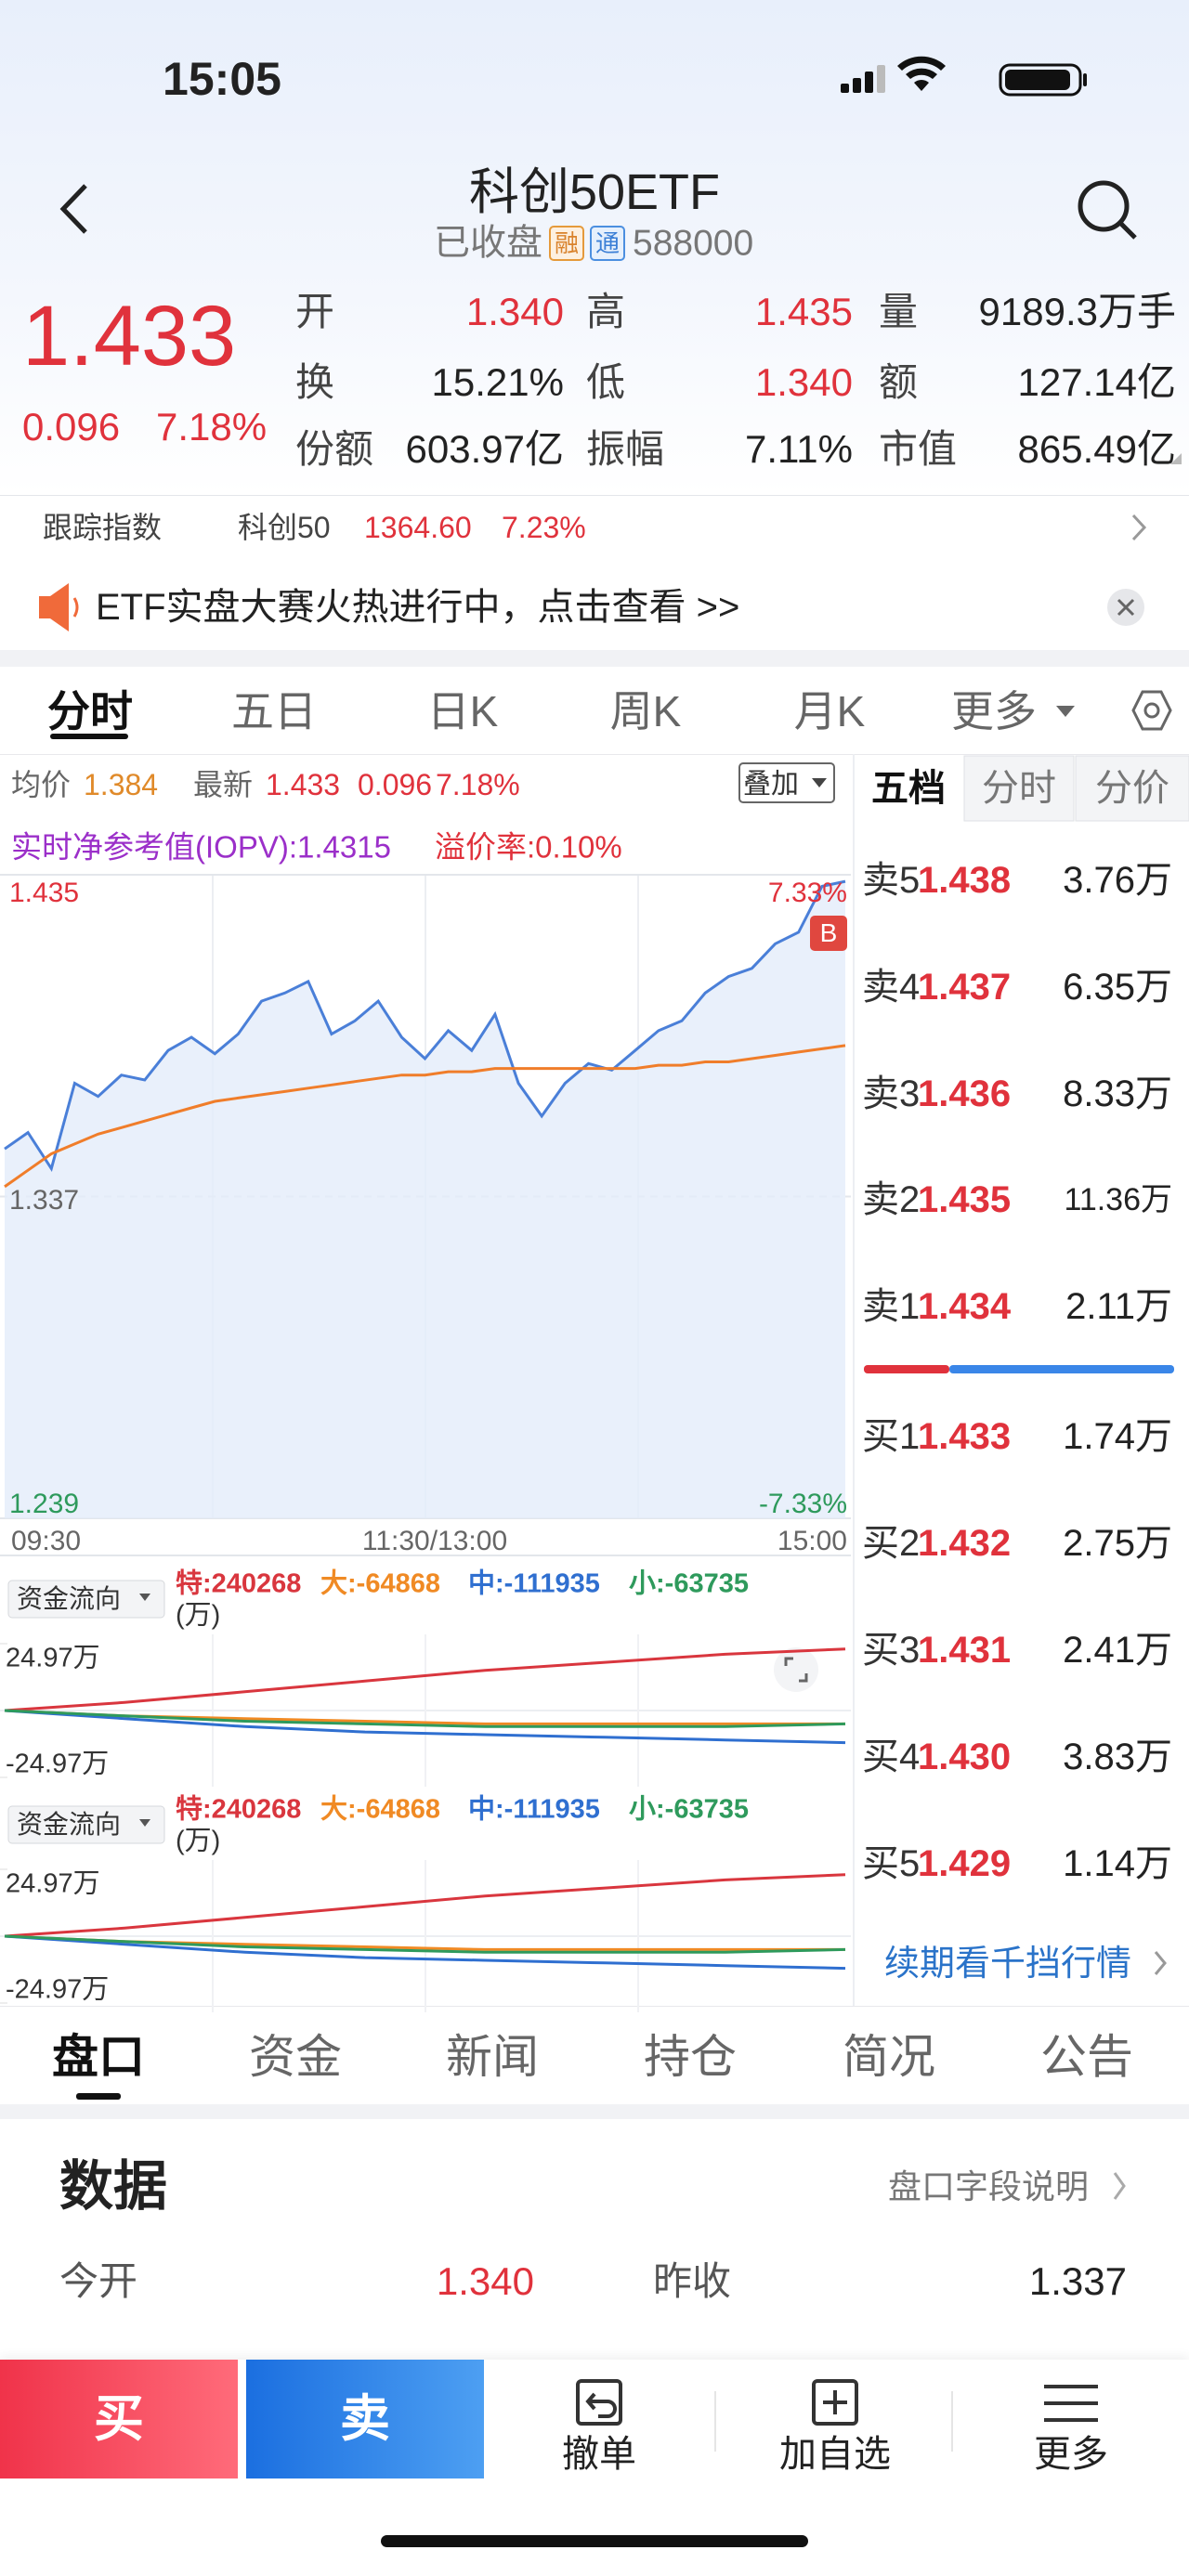 The width and height of the screenshot is (1189, 2576). I want to click on chart-tab: 更多, so click(994, 711).